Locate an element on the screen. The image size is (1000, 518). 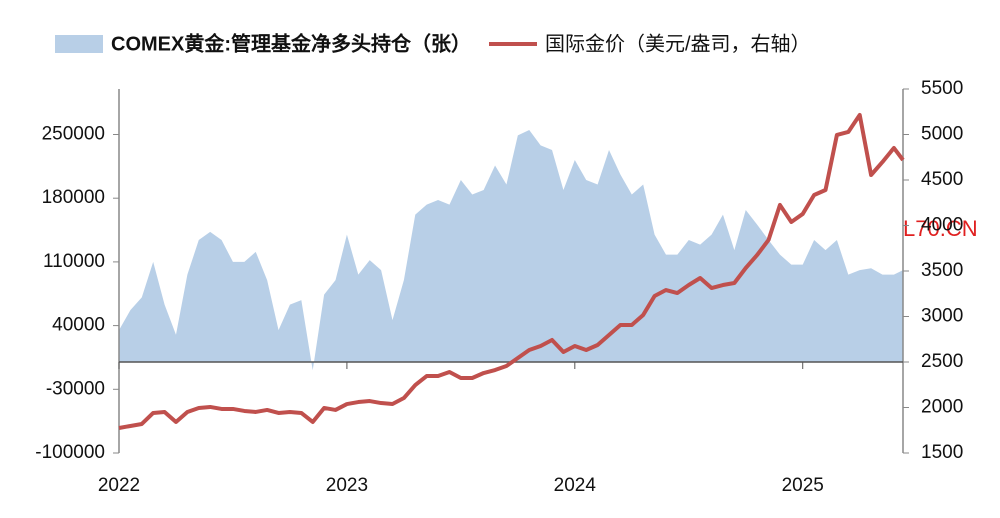
y-tick-label: -30000 is located at coordinates (75, 388).